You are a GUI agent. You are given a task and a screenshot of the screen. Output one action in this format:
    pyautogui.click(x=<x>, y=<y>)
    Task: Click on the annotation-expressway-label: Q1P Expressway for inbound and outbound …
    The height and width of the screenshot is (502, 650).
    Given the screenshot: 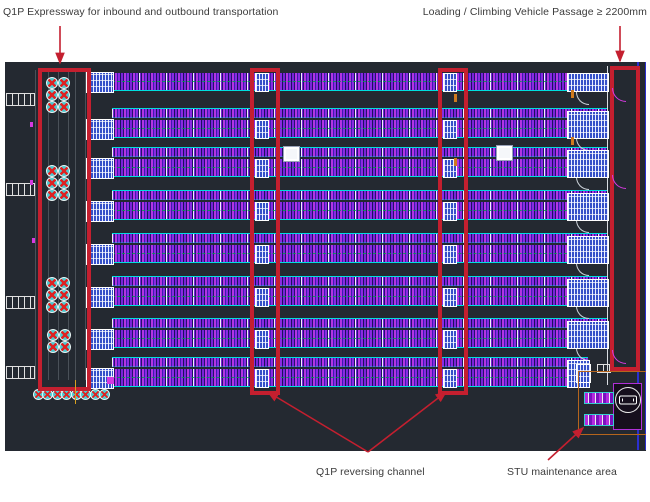 What is the action you would take?
    pyautogui.click(x=141, y=12)
    